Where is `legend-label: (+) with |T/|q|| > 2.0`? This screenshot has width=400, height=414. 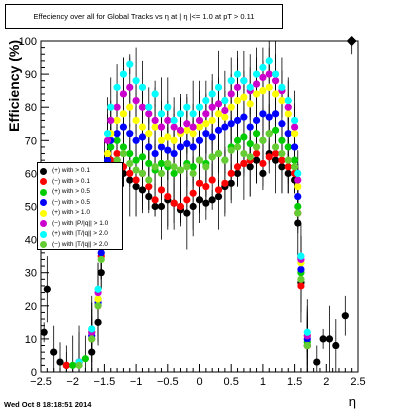
legend-label: (+) with |T/|q|| > 2.0 is located at coordinates (80, 233).